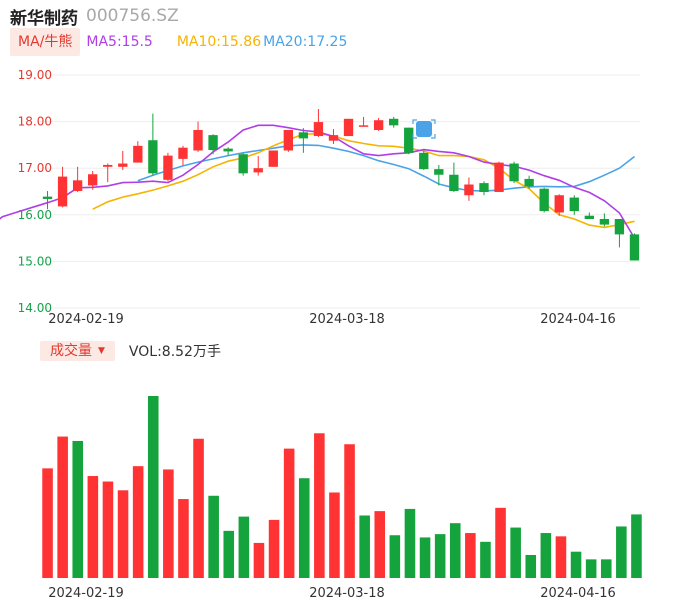  I want to click on y-tick-label: 16.00, so click(35, 215).